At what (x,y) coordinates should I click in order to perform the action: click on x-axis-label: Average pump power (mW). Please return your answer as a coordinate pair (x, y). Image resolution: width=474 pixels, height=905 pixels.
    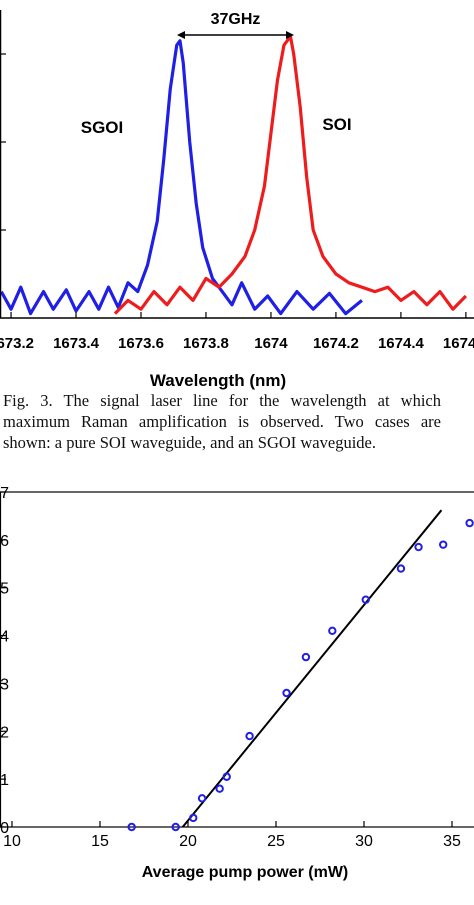
    Looking at the image, I should click on (245, 872).